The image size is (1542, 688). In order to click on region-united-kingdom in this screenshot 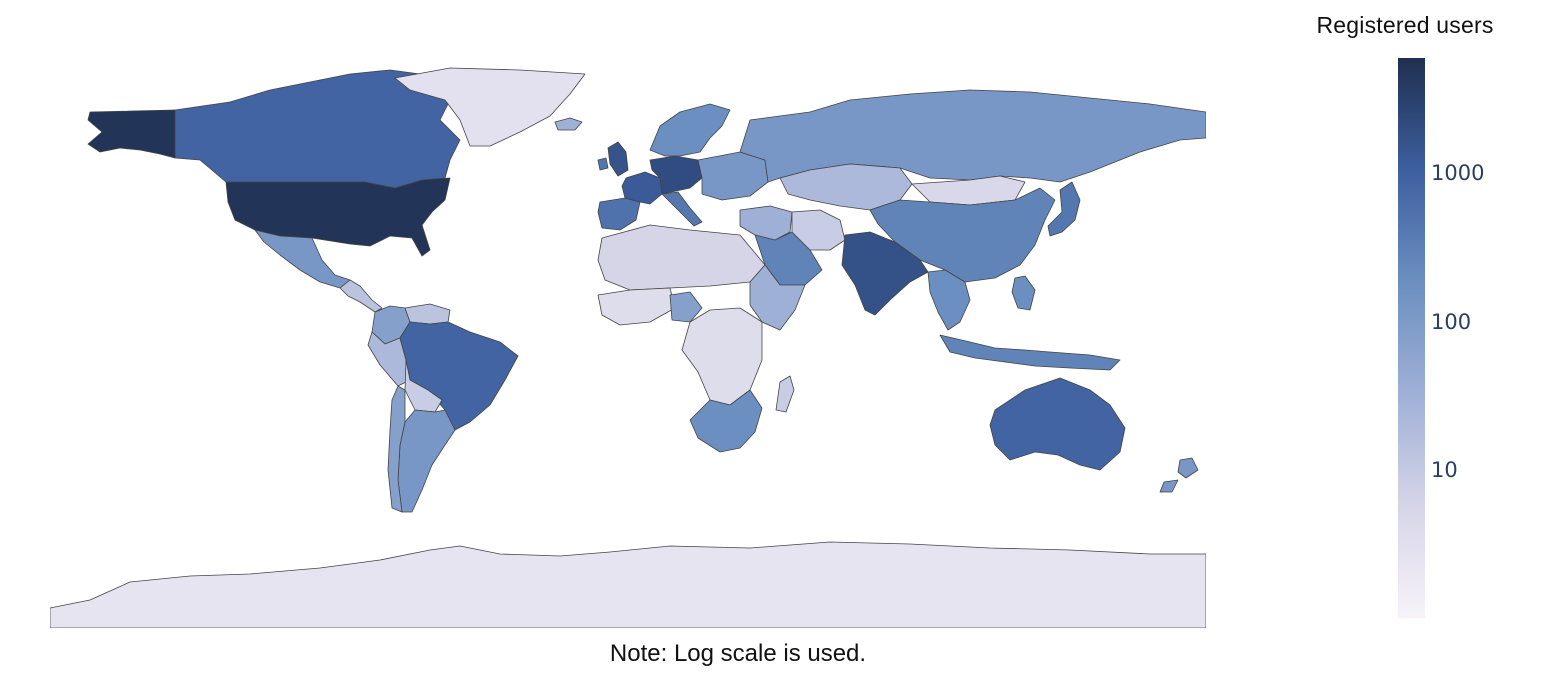, I will do `click(618, 159)`.